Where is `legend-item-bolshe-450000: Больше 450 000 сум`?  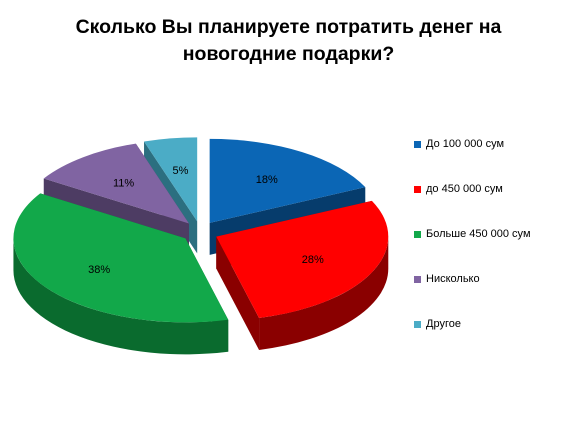 legend-item-bolshe-450000: Больше 450 000 сум is located at coordinates (472, 234).